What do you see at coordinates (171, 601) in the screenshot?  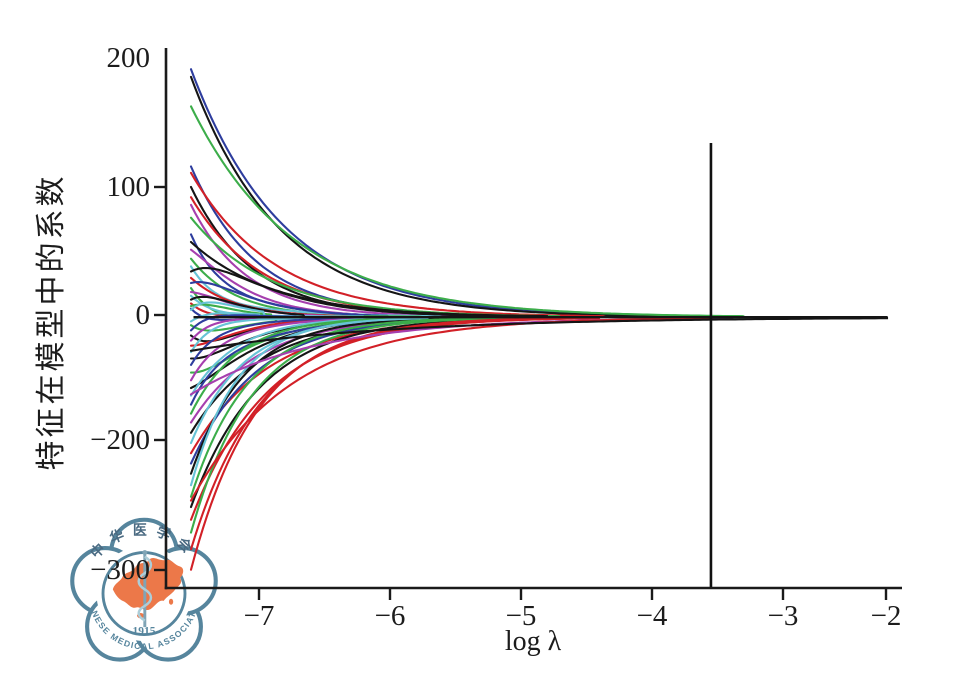 I see `china-map-taiwan` at bounding box center [171, 601].